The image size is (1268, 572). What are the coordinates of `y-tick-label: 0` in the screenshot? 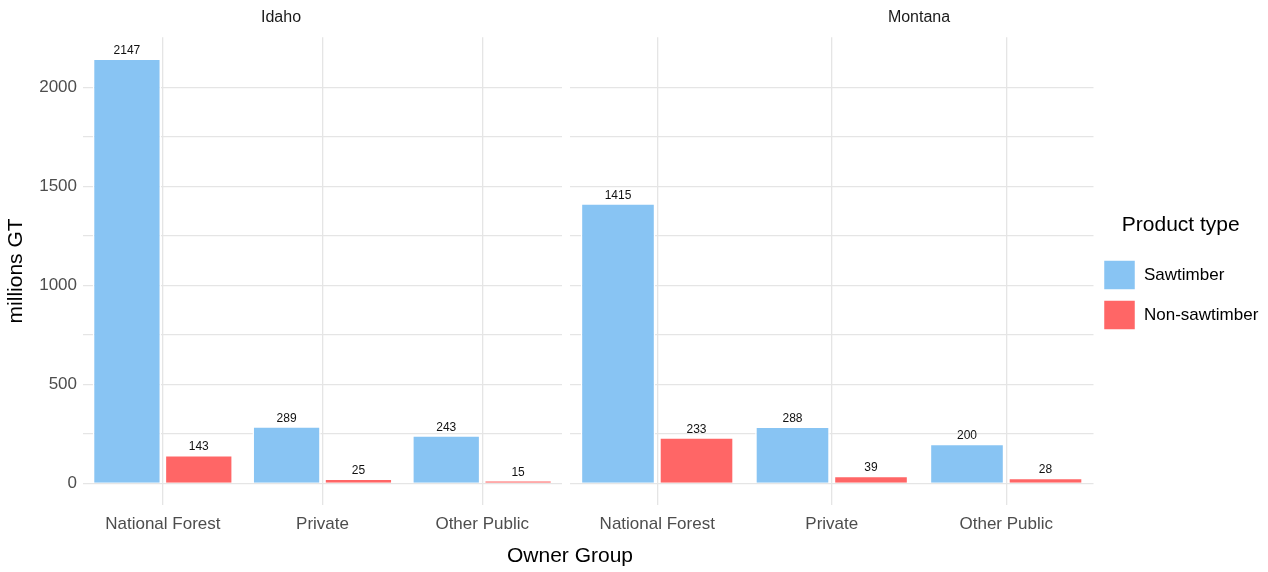 It's located at (72, 483).